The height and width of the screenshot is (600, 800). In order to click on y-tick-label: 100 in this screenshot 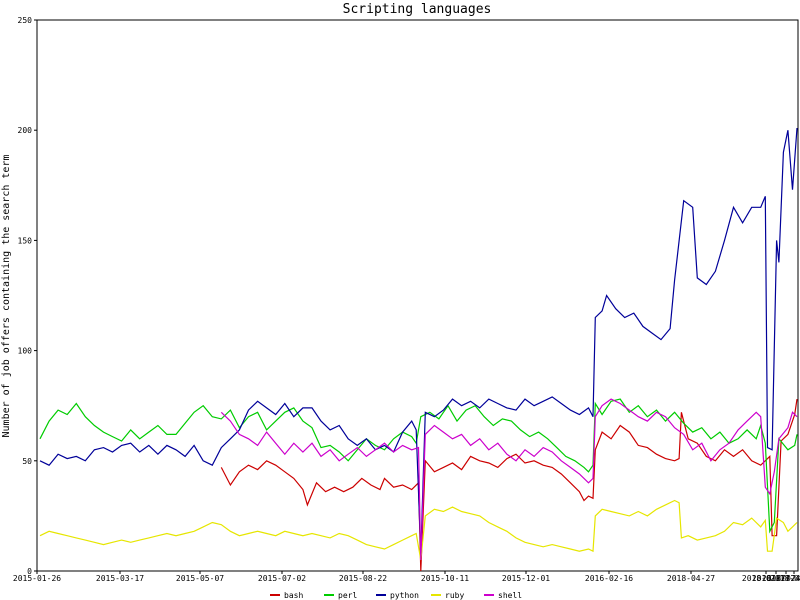, I will do `click(25, 351)`.